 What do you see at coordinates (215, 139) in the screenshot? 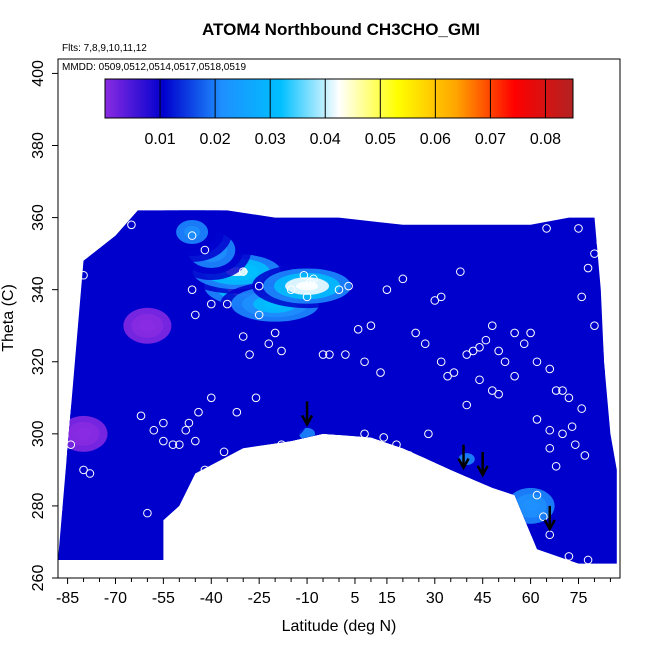
I see `colorbar-tick-label: 0.02` at bounding box center [215, 139].